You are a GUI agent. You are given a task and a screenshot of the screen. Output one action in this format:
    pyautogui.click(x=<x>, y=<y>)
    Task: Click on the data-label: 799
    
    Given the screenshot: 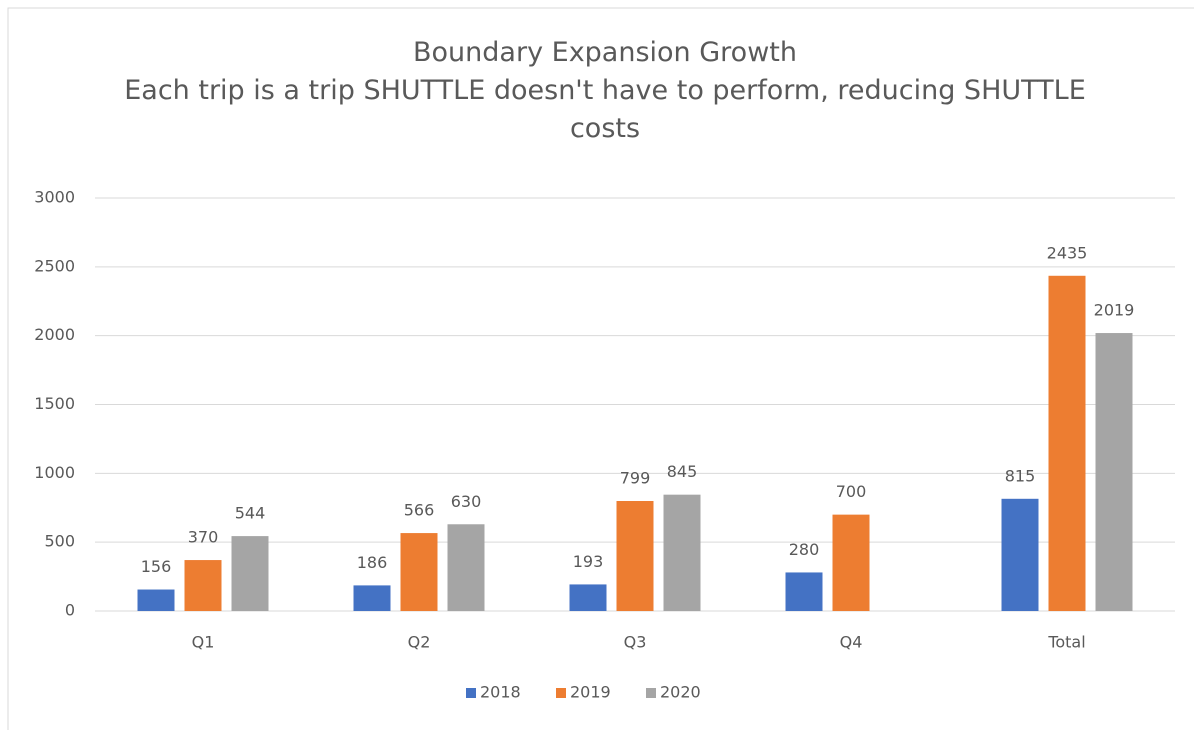 What is the action you would take?
    pyautogui.click(x=635, y=478)
    